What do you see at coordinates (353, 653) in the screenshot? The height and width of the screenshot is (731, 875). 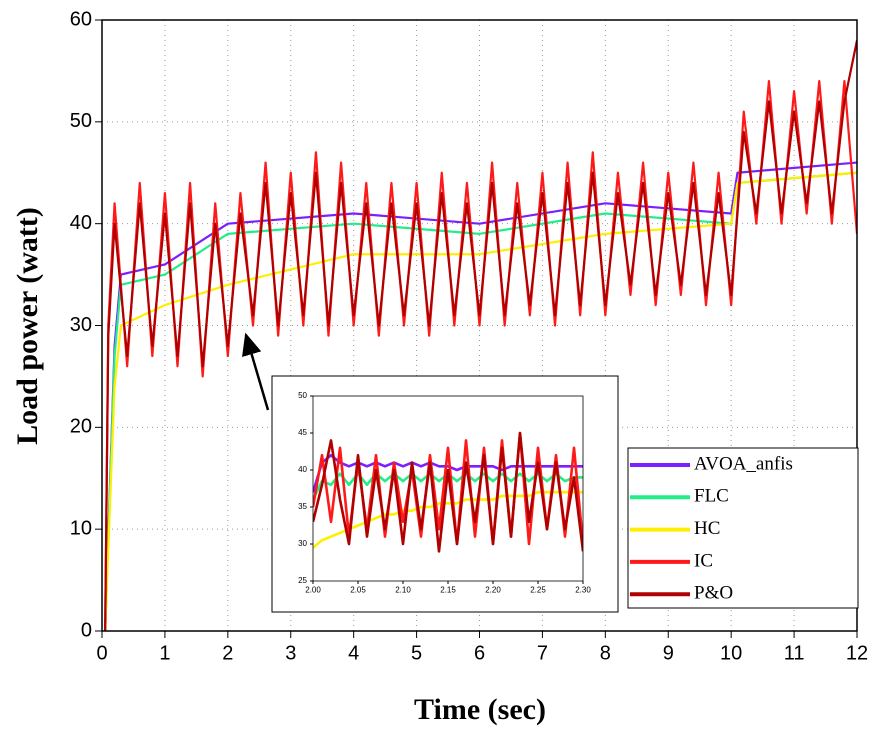 I see `x-tick-label: 4` at bounding box center [353, 653].